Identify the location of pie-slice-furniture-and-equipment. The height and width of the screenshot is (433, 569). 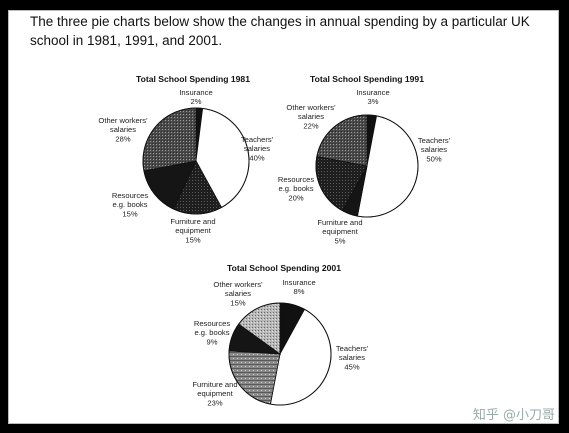
(254, 377).